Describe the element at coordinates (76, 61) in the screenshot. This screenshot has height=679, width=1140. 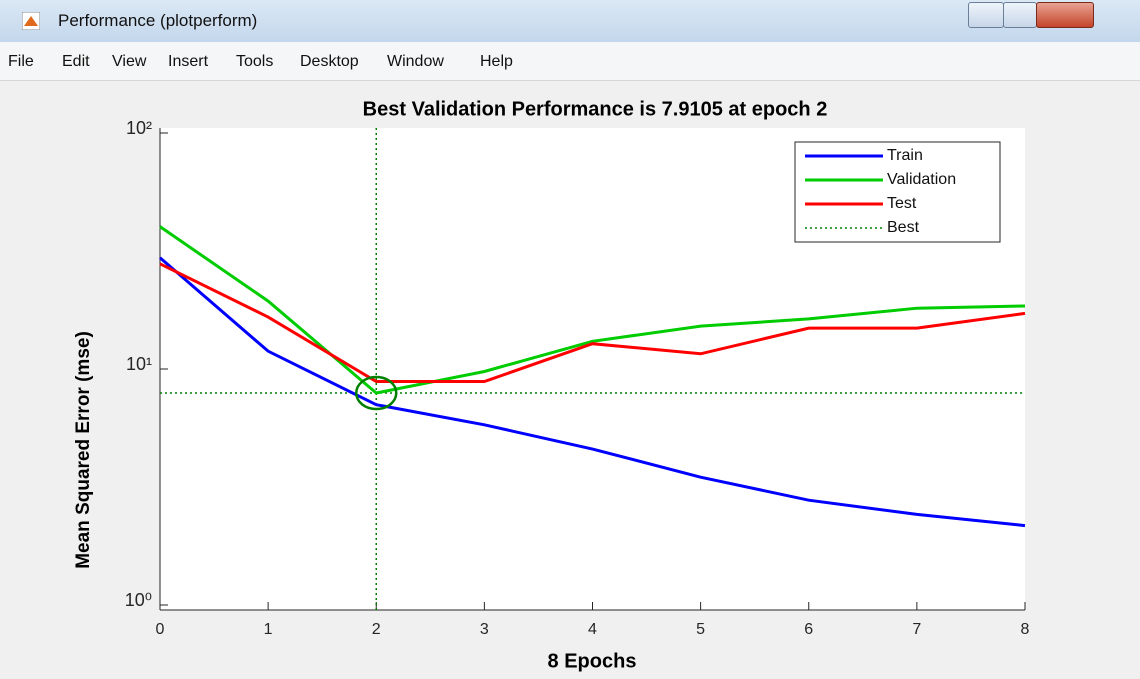
I see `menu-item: Edit` at that location.